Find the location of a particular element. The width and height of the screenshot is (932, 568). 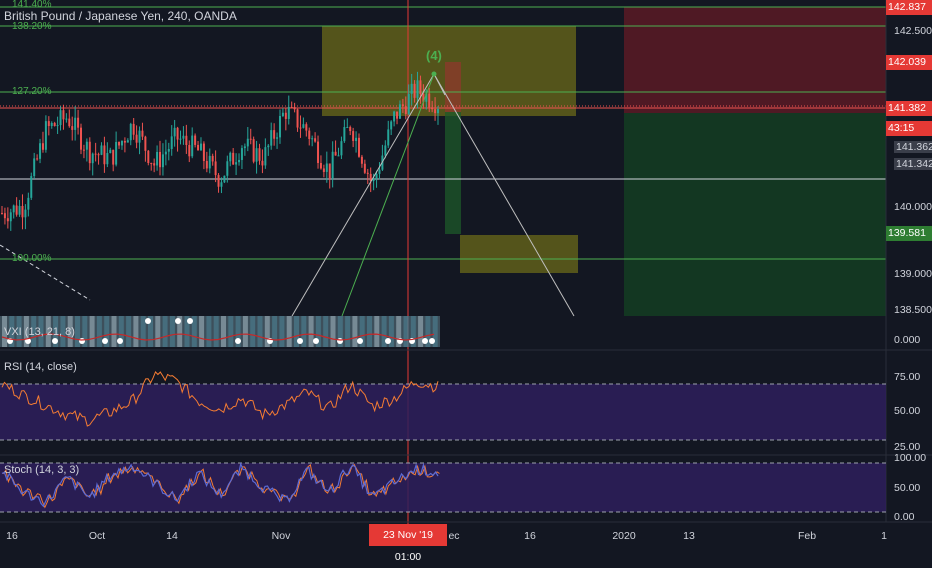

price-axis-label: 141.342 is located at coordinates (913, 164).